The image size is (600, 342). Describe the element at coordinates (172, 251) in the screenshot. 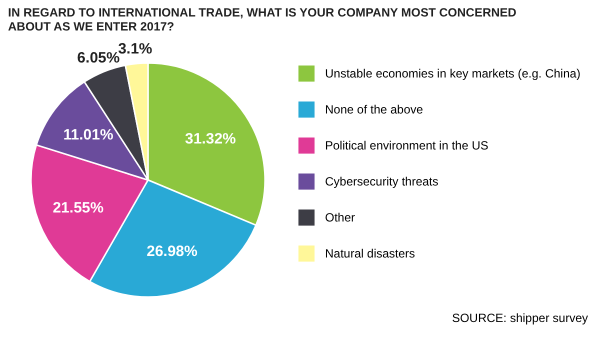

I see `data-label: 26.98%` at that location.